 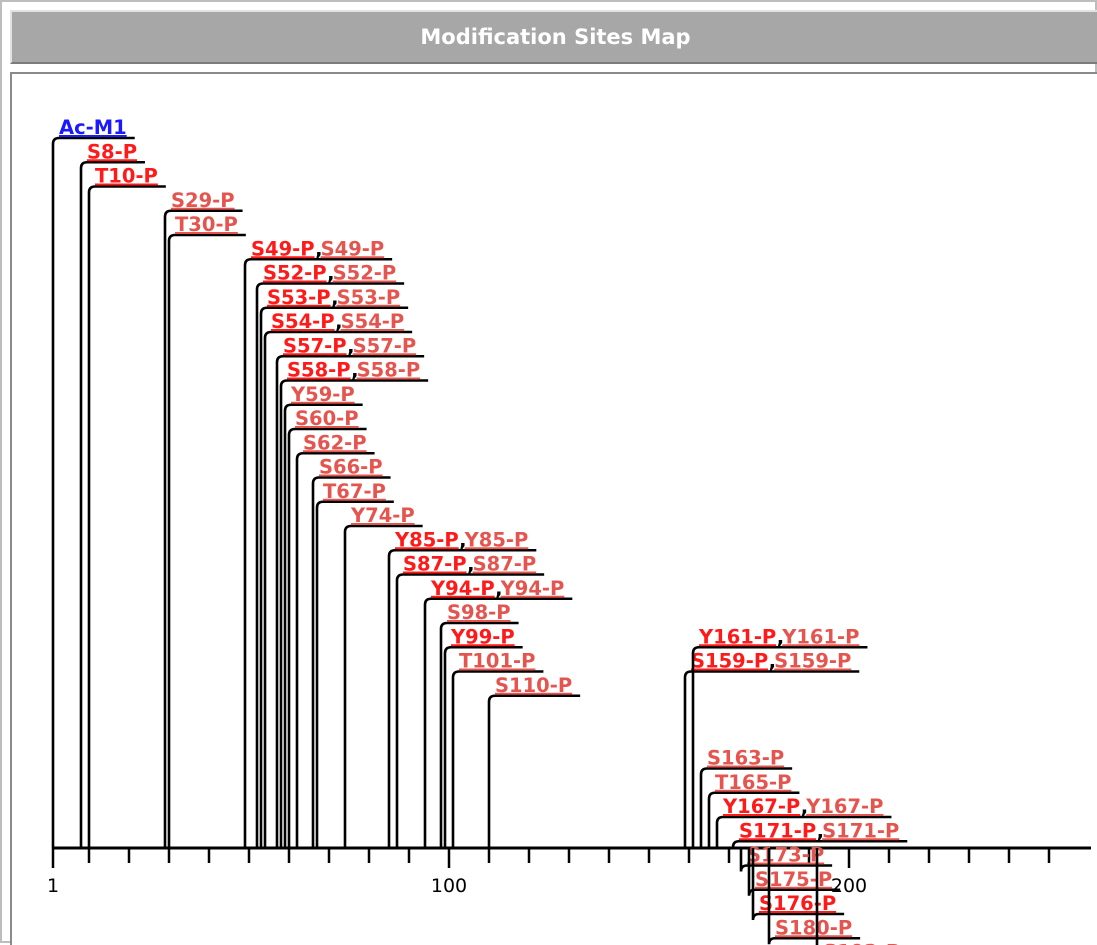 I want to click on site-label: Y74-P, so click(x=382, y=515).